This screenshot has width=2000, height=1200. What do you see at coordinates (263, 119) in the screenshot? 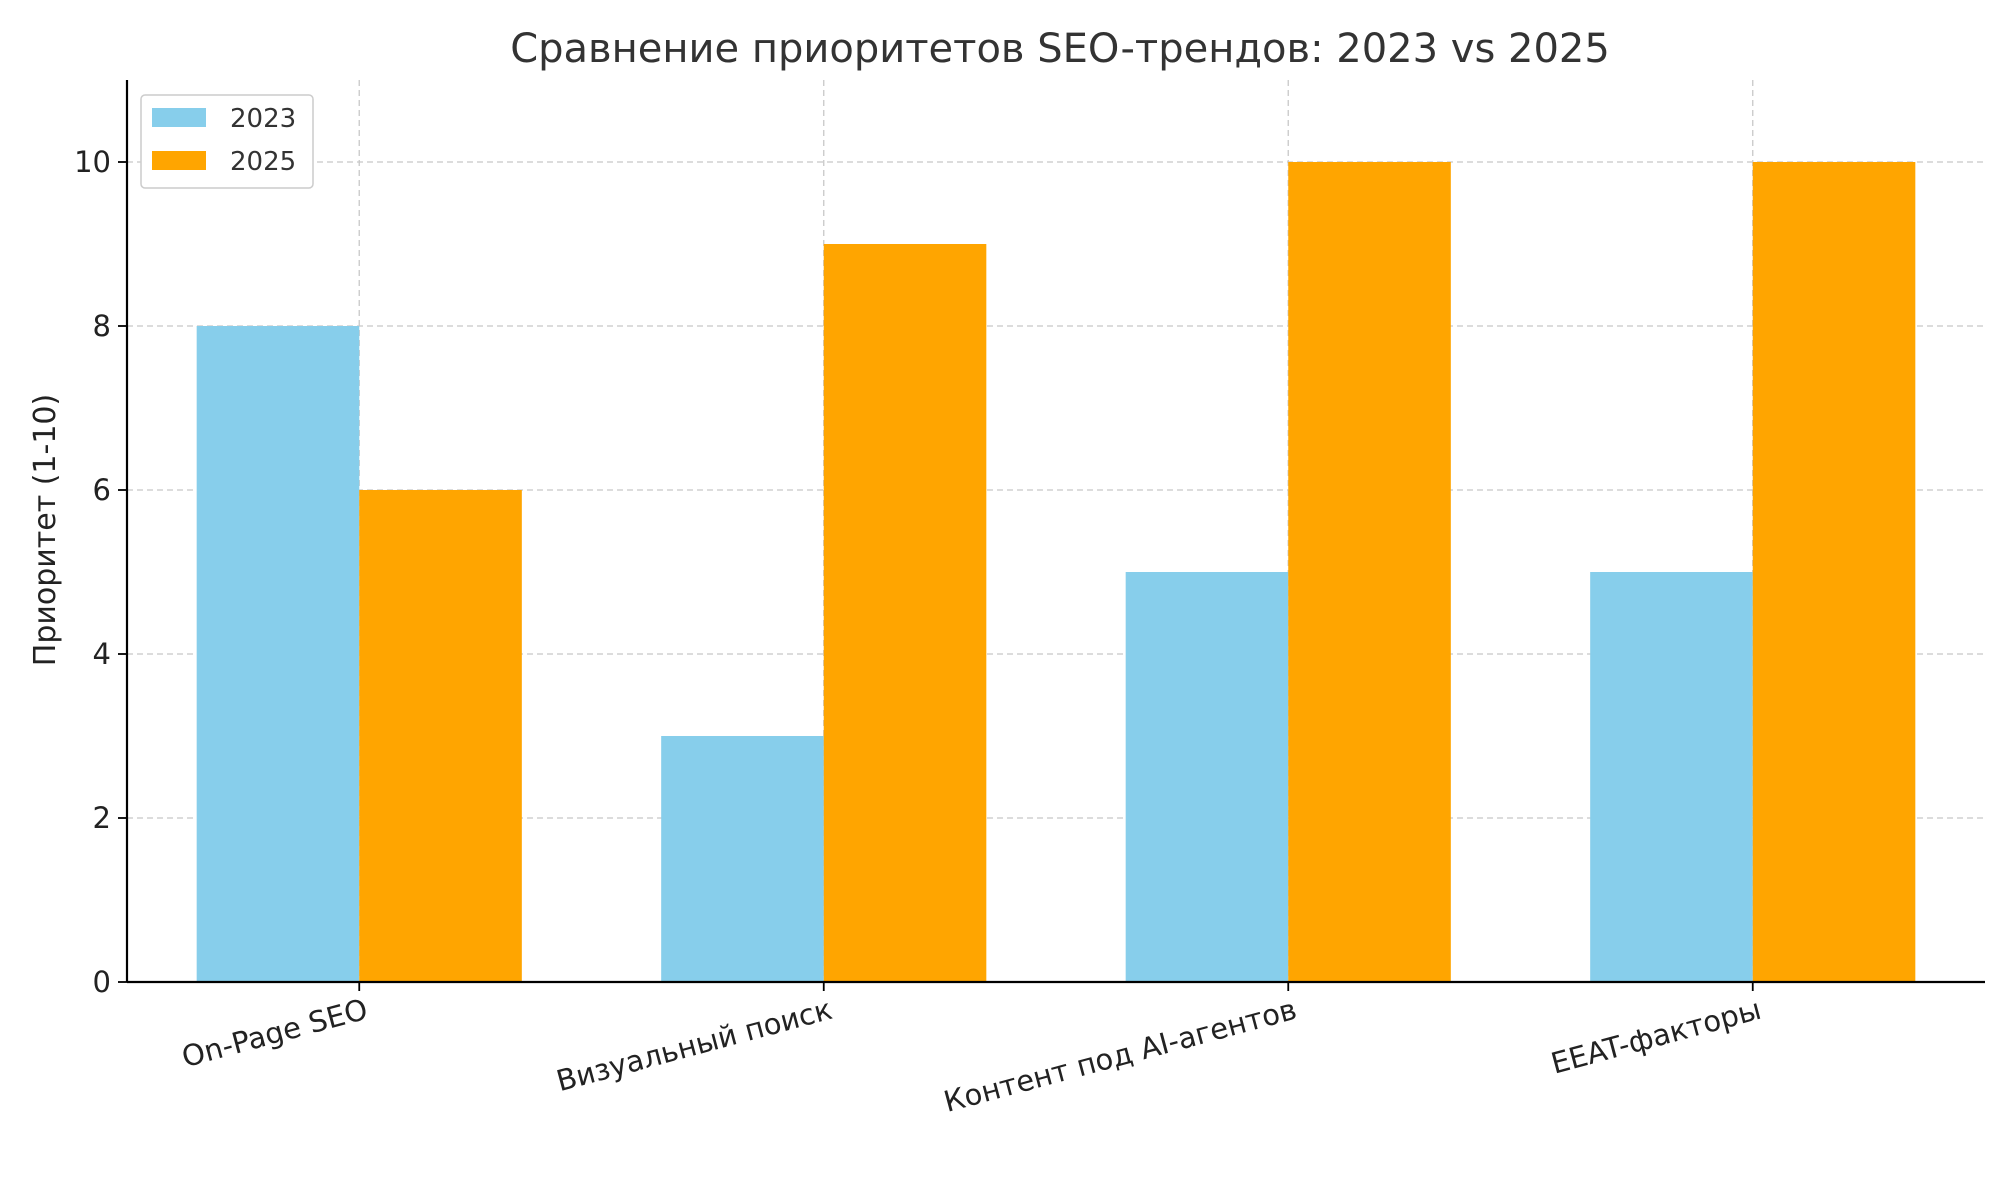
I see `legend-label-2023: 2023` at bounding box center [263, 119].